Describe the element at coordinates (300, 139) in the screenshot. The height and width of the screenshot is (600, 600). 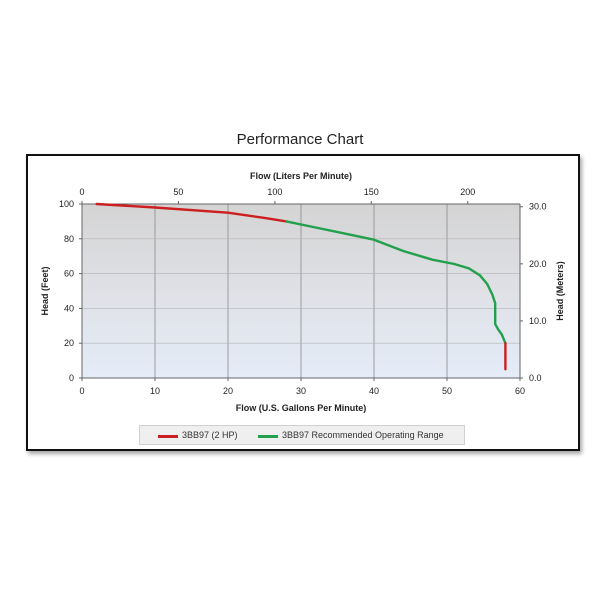
I see `page-title: Performance Chart` at that location.